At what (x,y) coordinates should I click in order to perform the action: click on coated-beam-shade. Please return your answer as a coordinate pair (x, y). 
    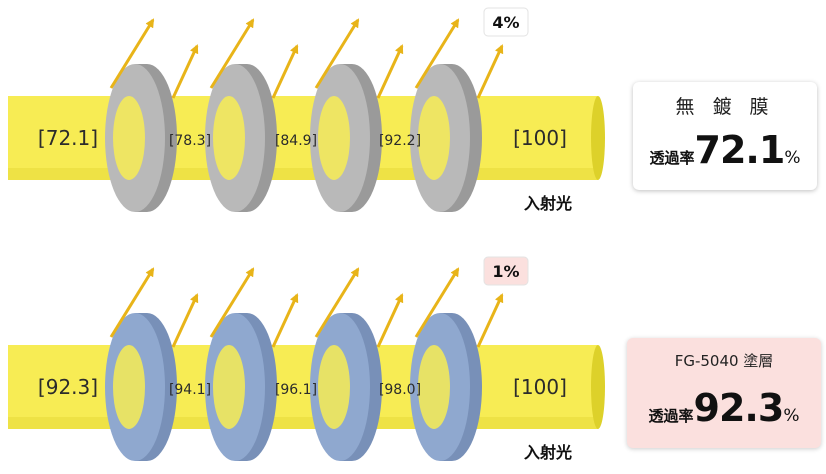
    Looking at the image, I should click on (303, 423).